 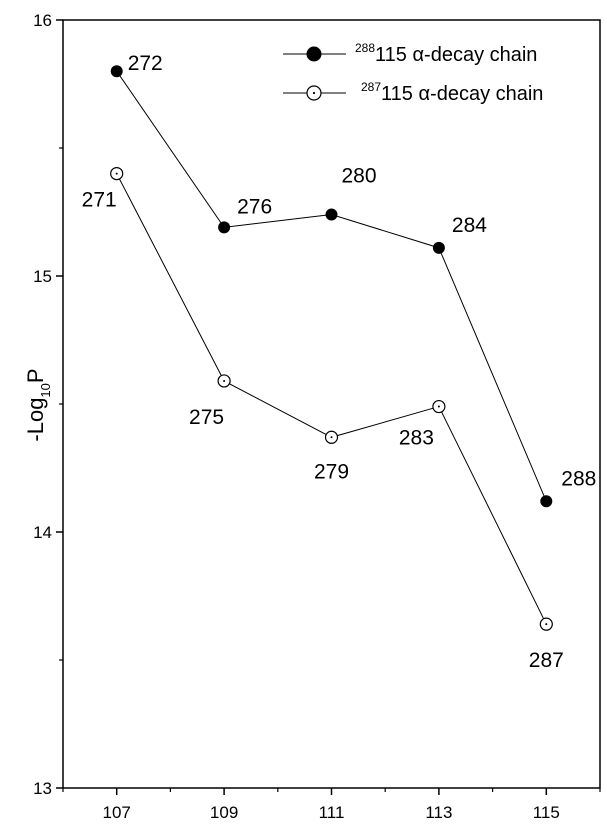 I want to click on y-tick-label: 14, so click(x=42, y=532).